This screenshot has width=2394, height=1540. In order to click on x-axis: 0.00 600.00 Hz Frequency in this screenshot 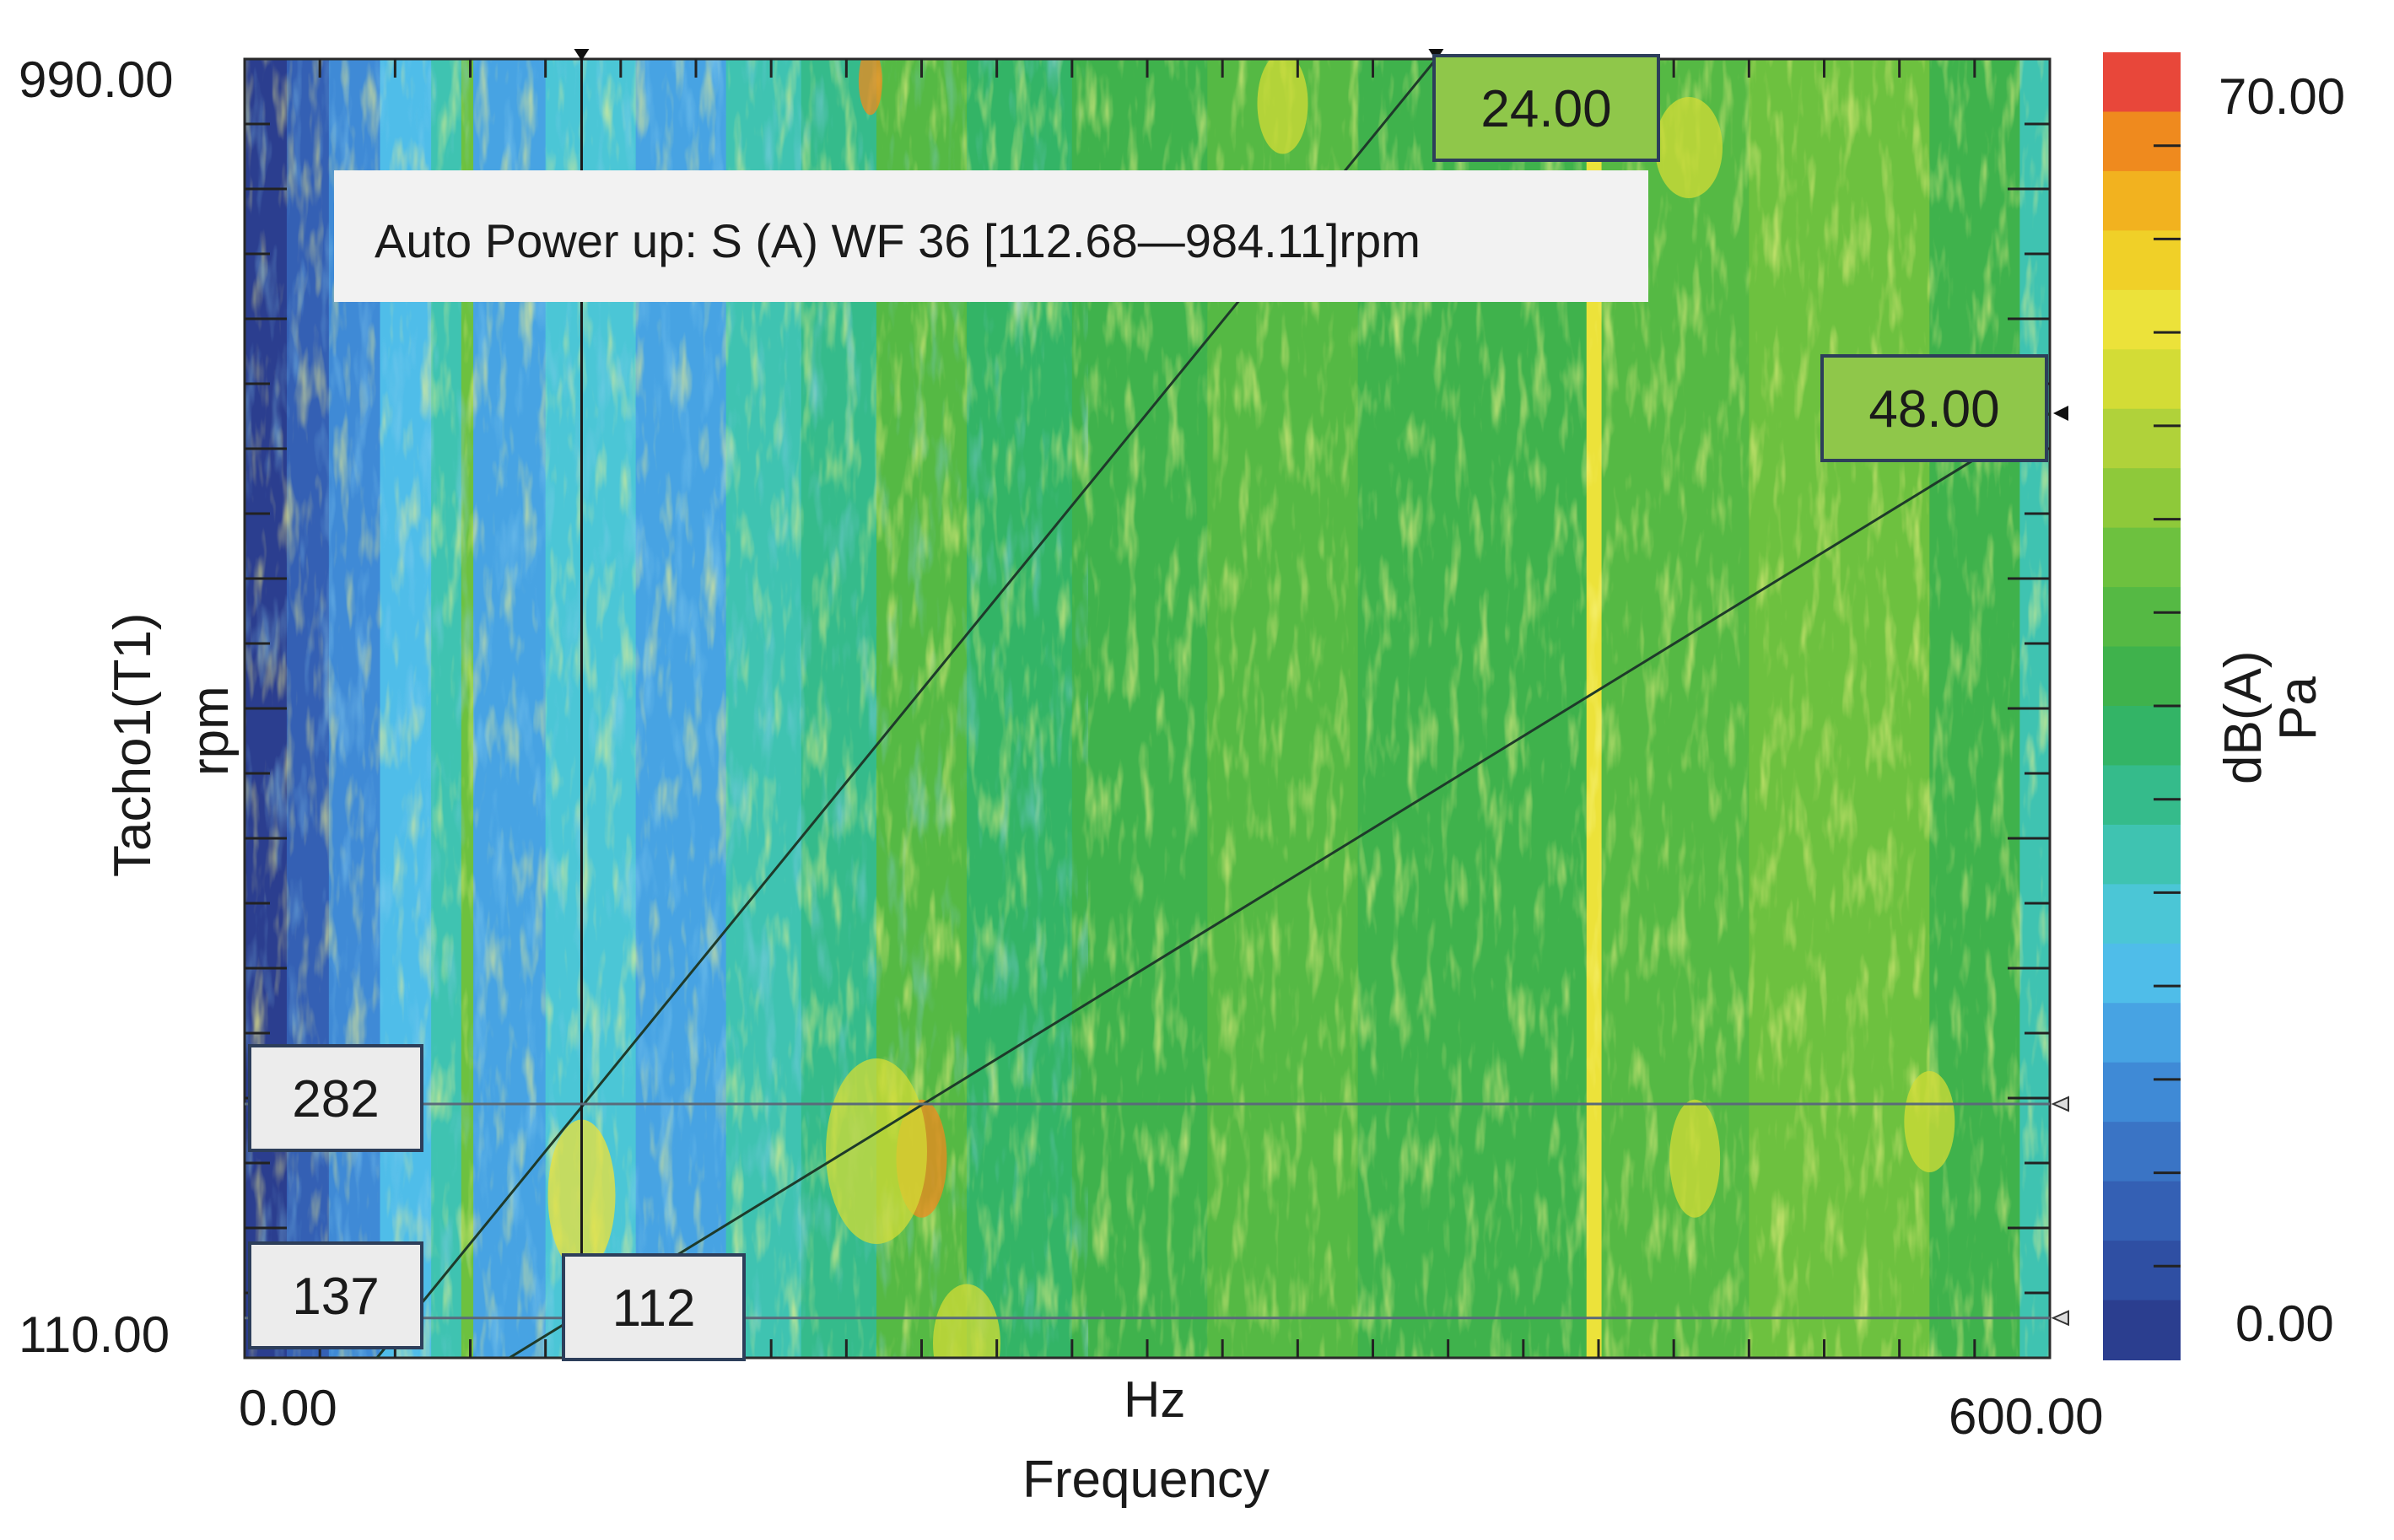, I will do `click(1172, 1440)`.